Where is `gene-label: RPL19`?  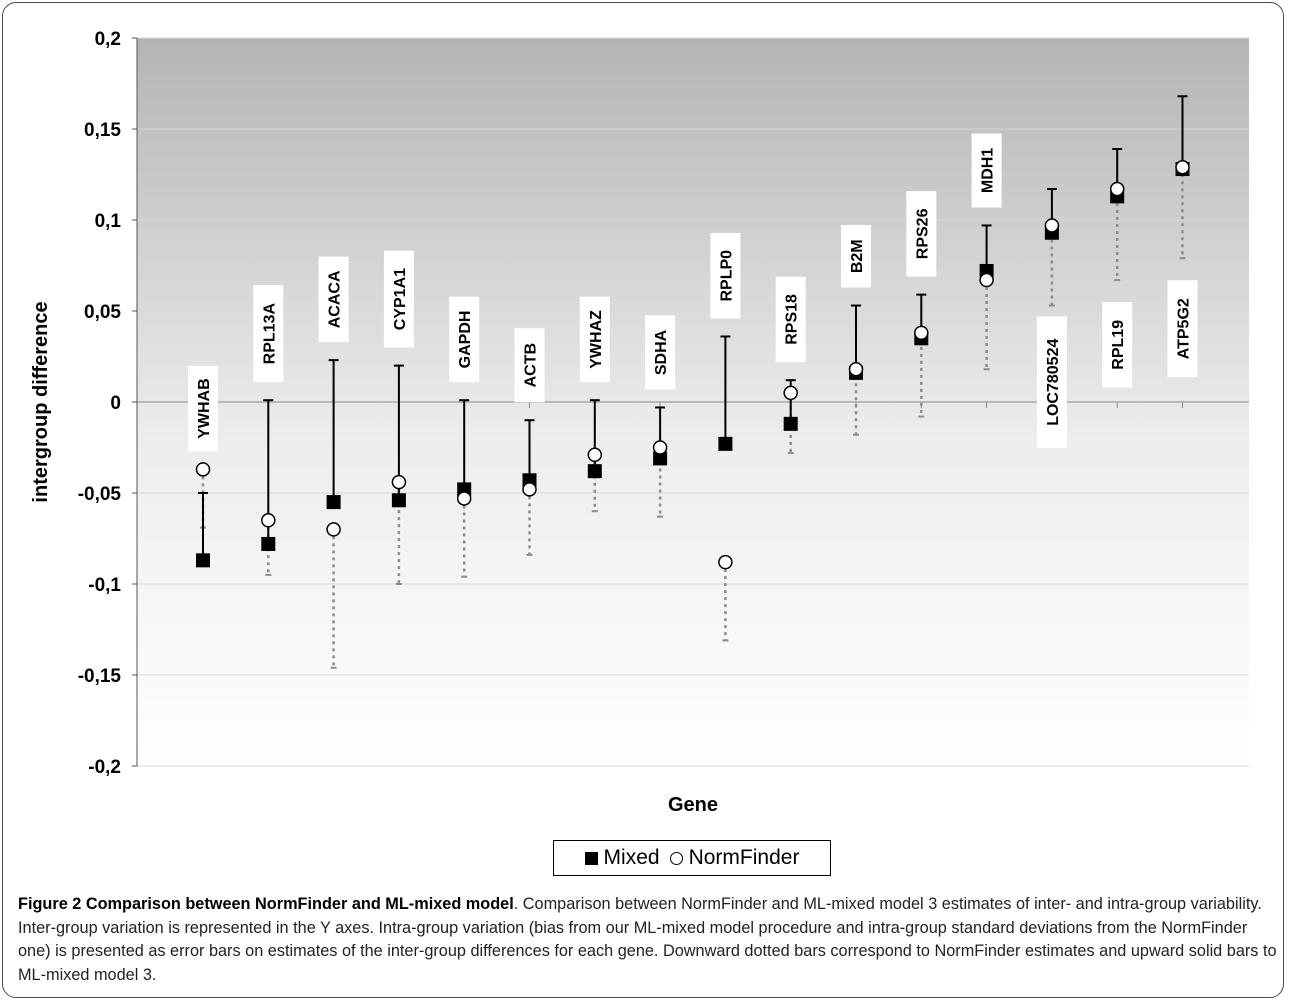
gene-label: RPL19 is located at coordinates (1118, 345).